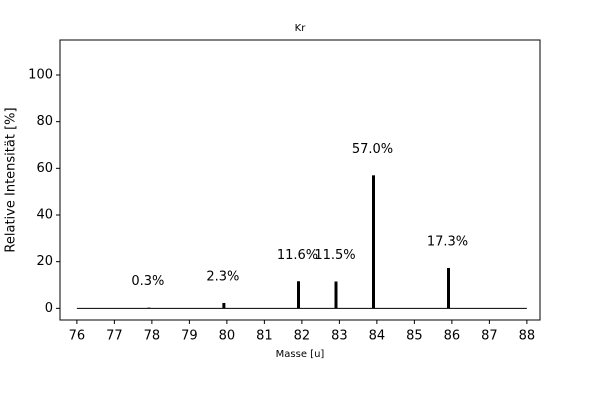 The height and width of the screenshot is (400, 600). Describe the element at coordinates (44, 121) in the screenshot. I see `y-tick-label: 80` at that location.